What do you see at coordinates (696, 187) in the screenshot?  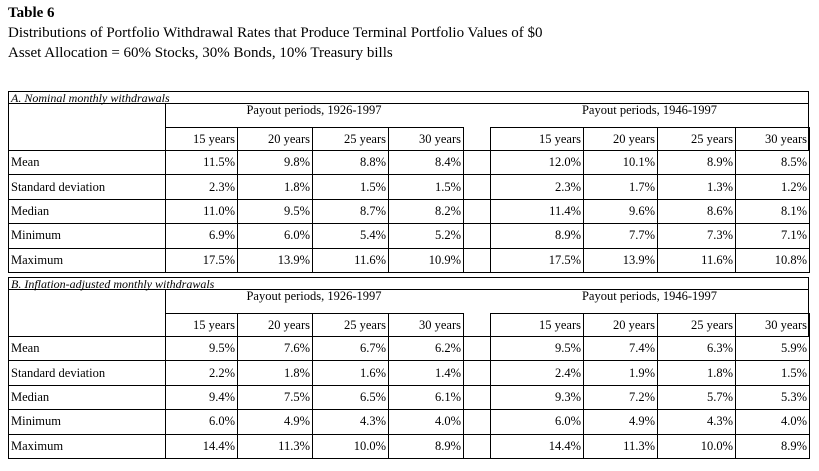 I see `value-cell: 1.3%` at bounding box center [696, 187].